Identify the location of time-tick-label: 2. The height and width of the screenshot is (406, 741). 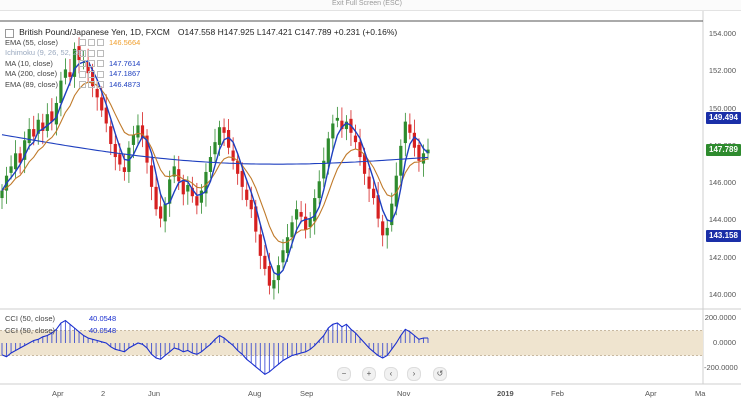
(103, 393).